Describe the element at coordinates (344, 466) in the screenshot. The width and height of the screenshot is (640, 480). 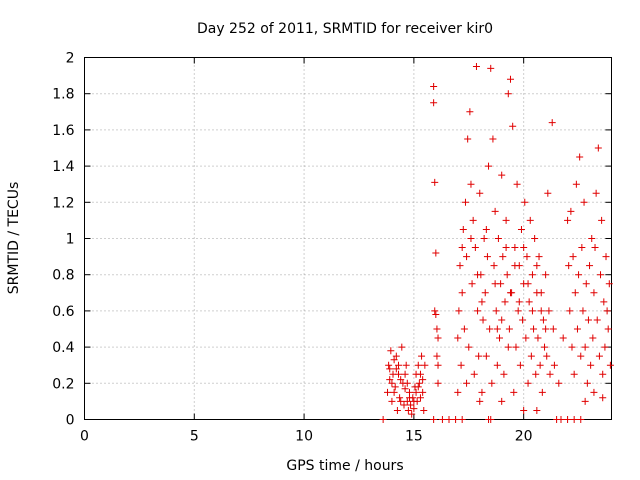
I see `x-axis-label: GPS time / hours` at that location.